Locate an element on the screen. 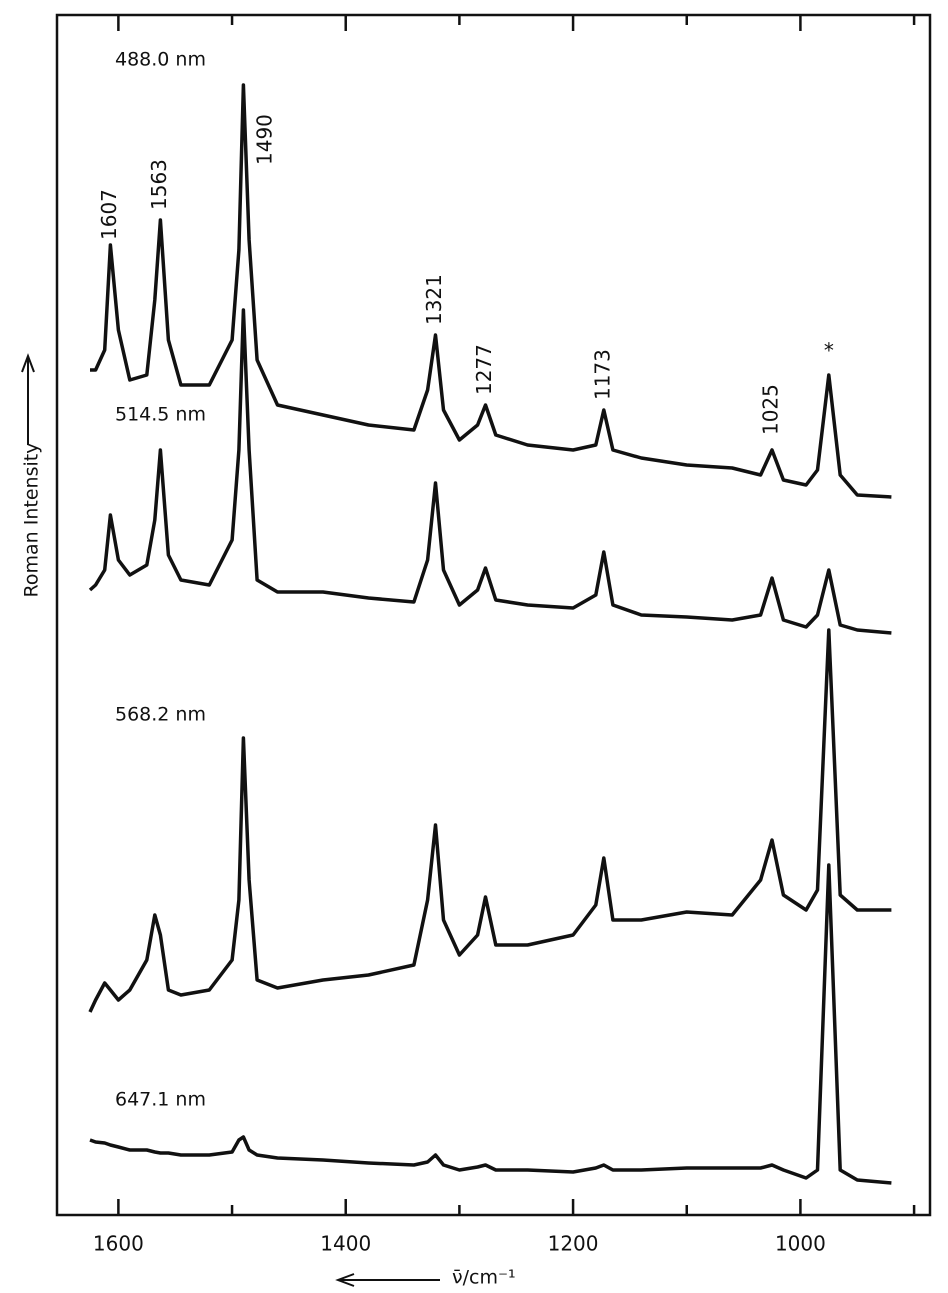 This screenshot has height=1293, width=948. x-tick-label: 1600 is located at coordinates (118, 1244).